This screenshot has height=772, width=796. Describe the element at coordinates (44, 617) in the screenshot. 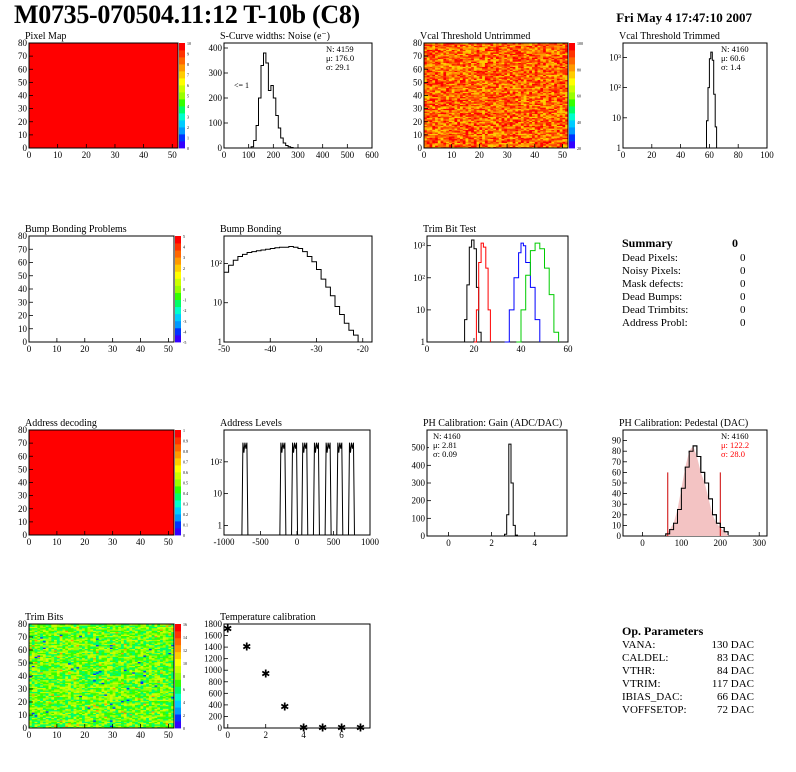

I see `chart-title: Trim Bits` at that location.